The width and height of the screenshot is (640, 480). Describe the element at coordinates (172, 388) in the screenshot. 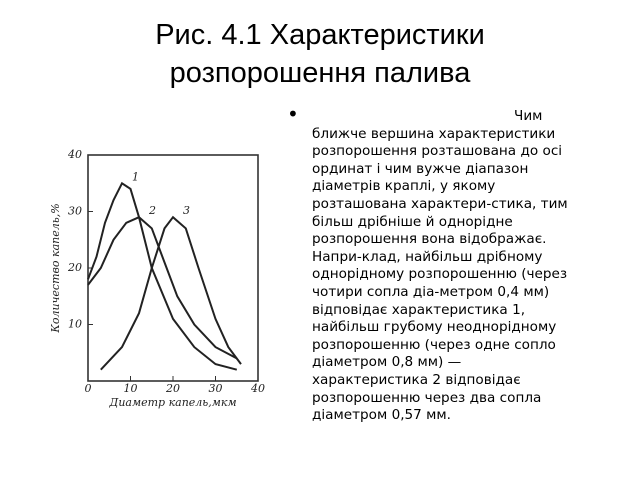

I see `x-tick-label: 20` at that location.